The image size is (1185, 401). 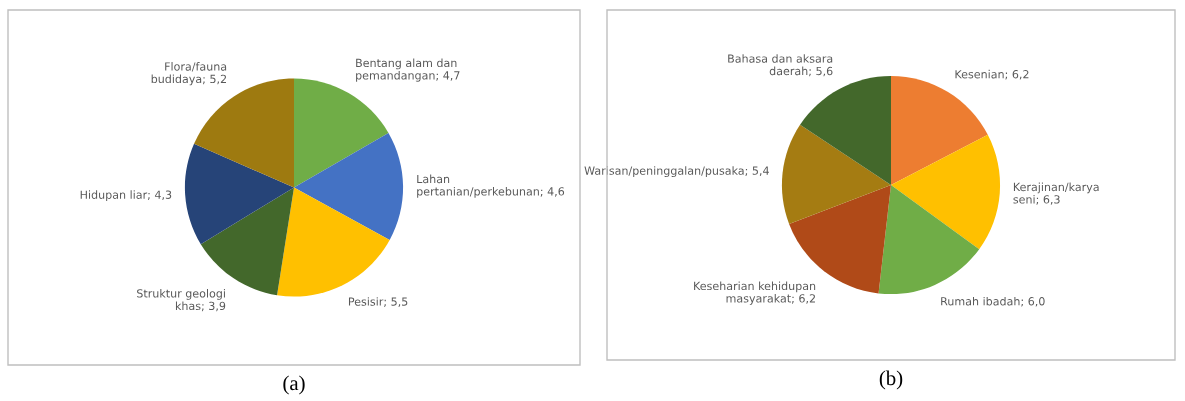 I want to click on slice-label: Flora/fauna budidaya; 5,2, so click(x=189, y=74).